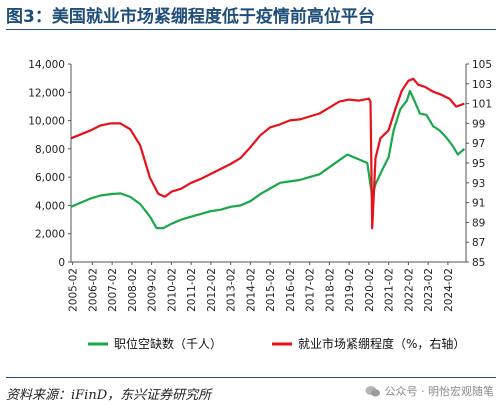 The width and height of the screenshot is (502, 409). I want to click on x-tick-label: 2011-02, so click(192, 290).